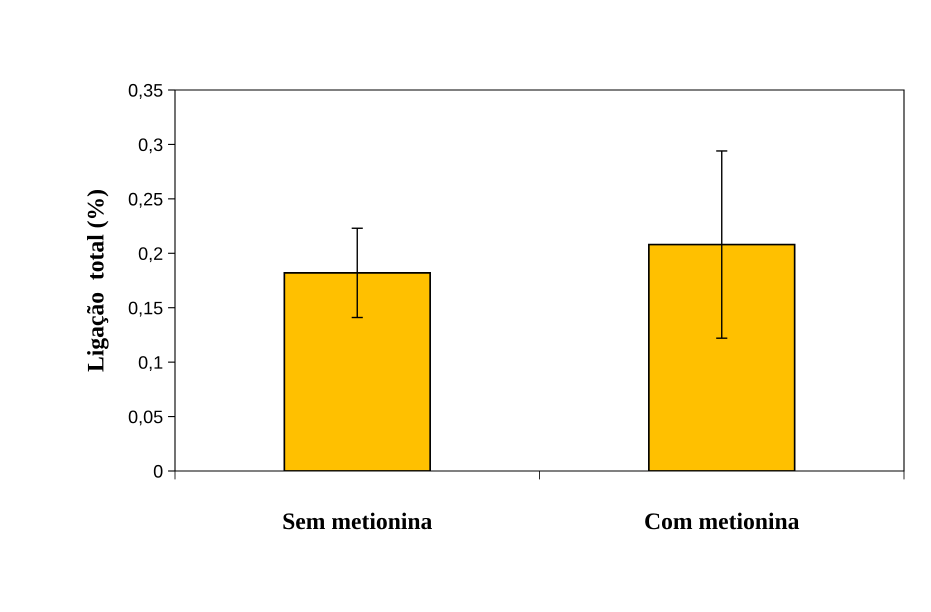 The height and width of the screenshot is (612, 931). I want to click on y-tick-label: 0,05, so click(145, 418).